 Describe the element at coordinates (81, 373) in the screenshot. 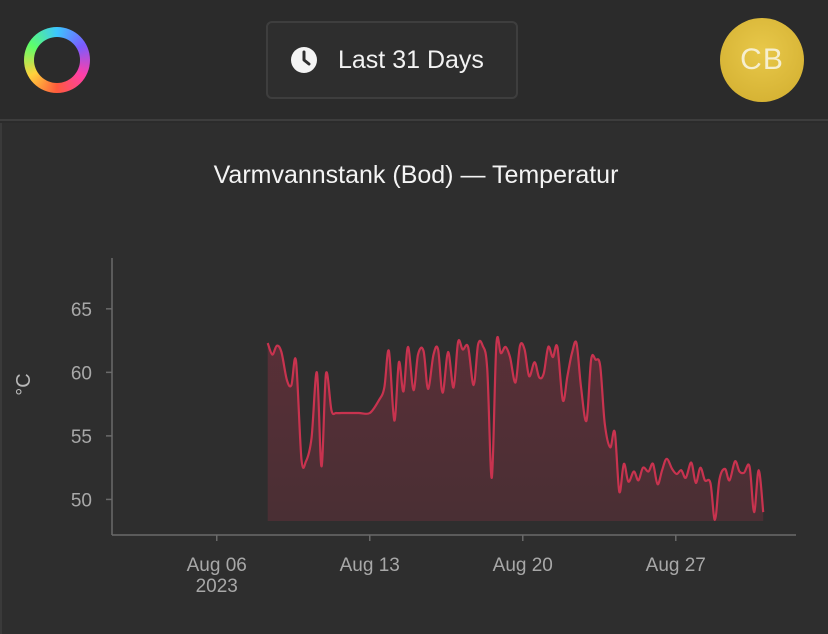

I see `y-tick-label: 60` at that location.